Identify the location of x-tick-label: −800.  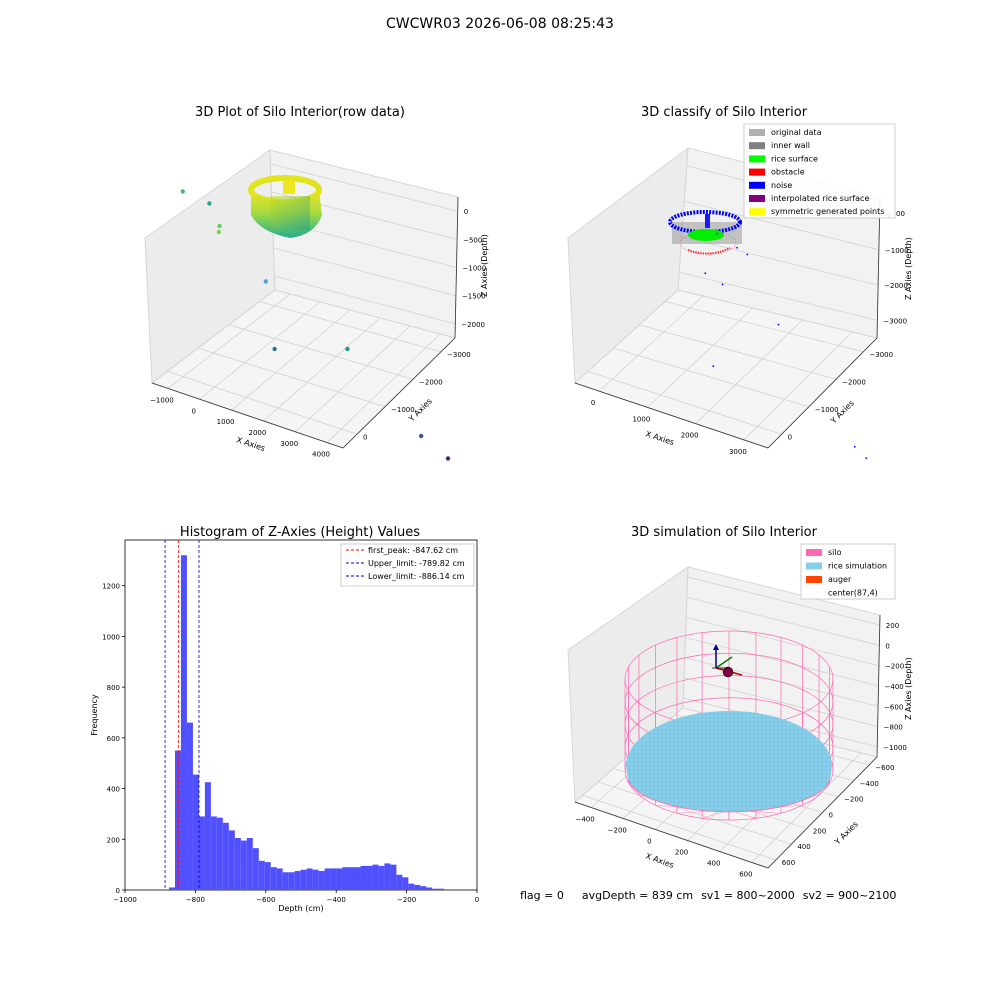
(195, 900).